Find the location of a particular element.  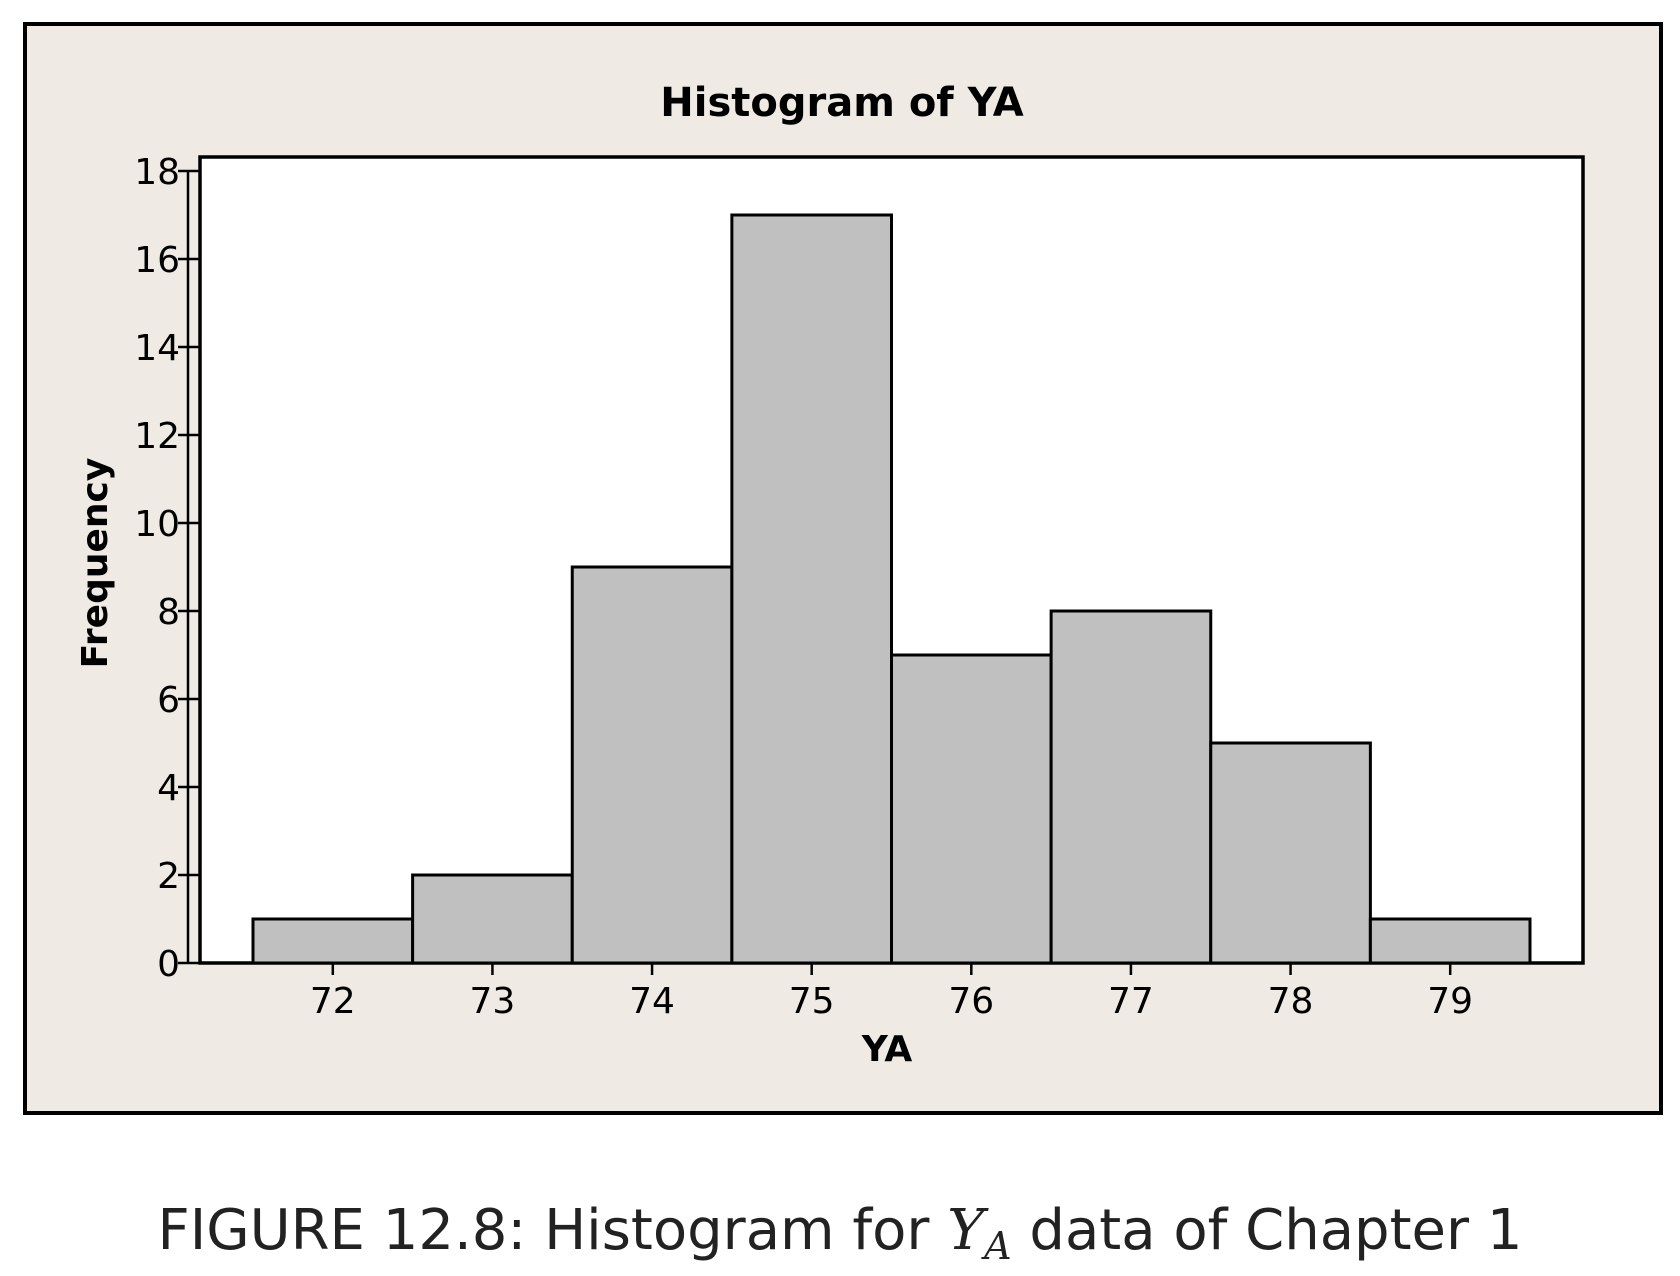

y-tick-label: 16 is located at coordinates (157, 260).